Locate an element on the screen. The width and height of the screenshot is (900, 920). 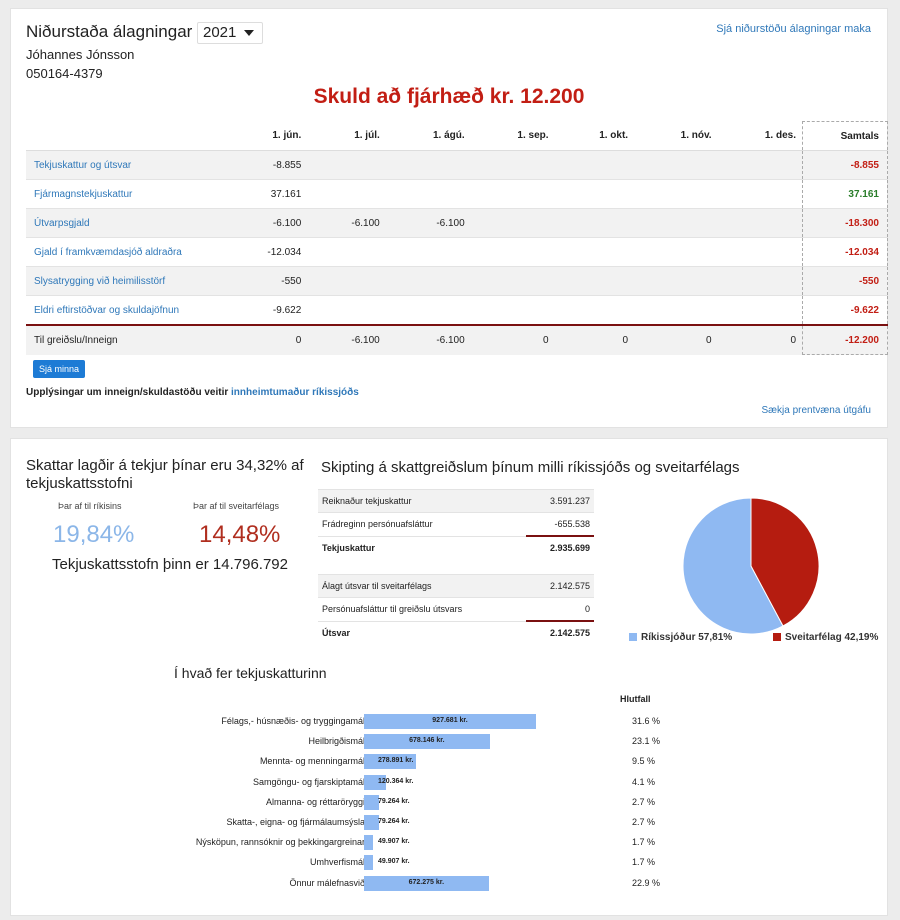
legend-swatch-municipality is located at coordinates (777, 637).